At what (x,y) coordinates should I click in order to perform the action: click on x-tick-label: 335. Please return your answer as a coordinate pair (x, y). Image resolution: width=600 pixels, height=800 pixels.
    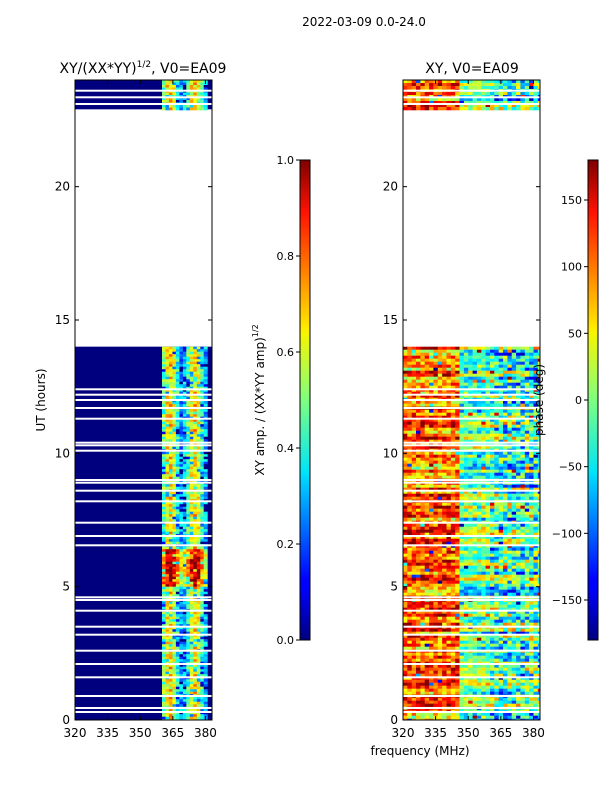
    Looking at the image, I should click on (107, 733).